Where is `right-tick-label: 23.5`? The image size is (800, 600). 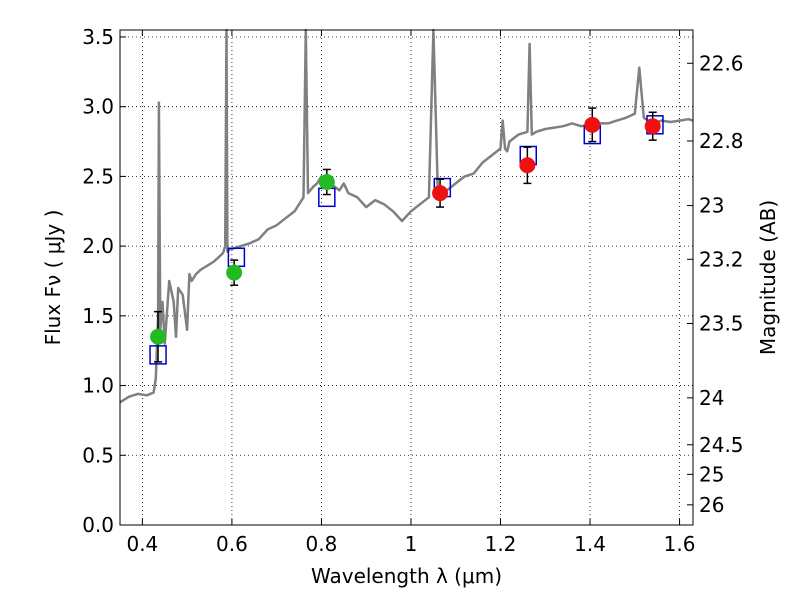 right-tick-label: 23.5 is located at coordinates (721, 323).